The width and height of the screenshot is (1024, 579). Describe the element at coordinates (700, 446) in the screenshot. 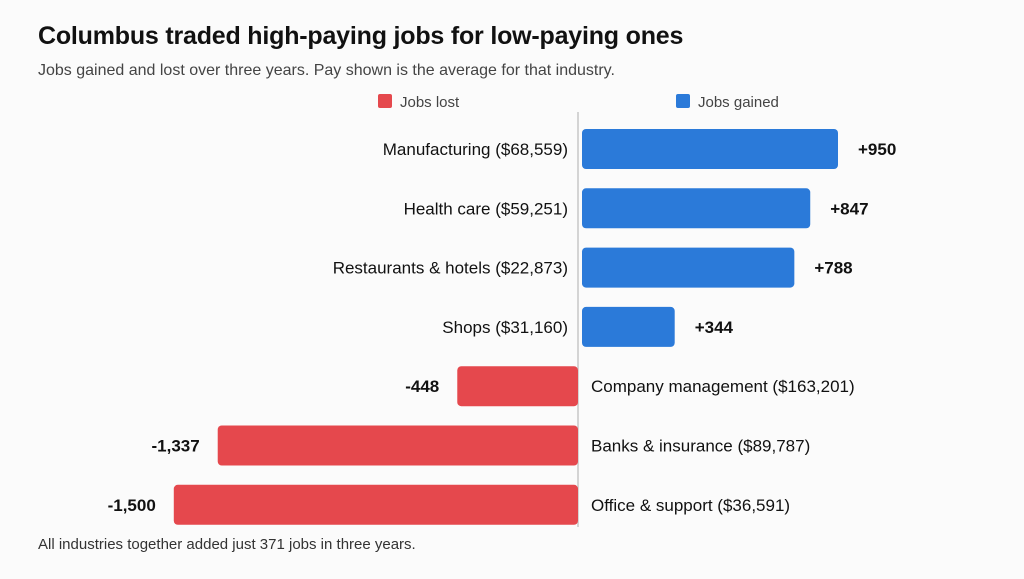

I see `category-label: Banks & insurance ($89,787)` at that location.